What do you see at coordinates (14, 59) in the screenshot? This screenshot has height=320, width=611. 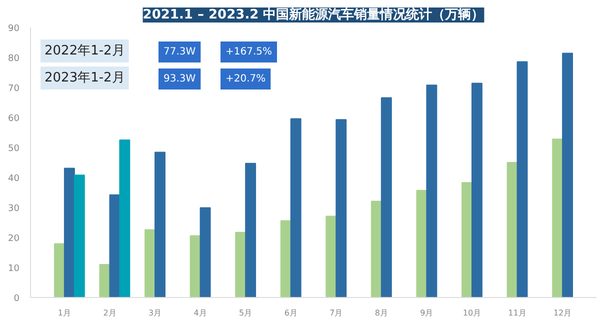 I see `y-tick-label: 80` at bounding box center [14, 59].